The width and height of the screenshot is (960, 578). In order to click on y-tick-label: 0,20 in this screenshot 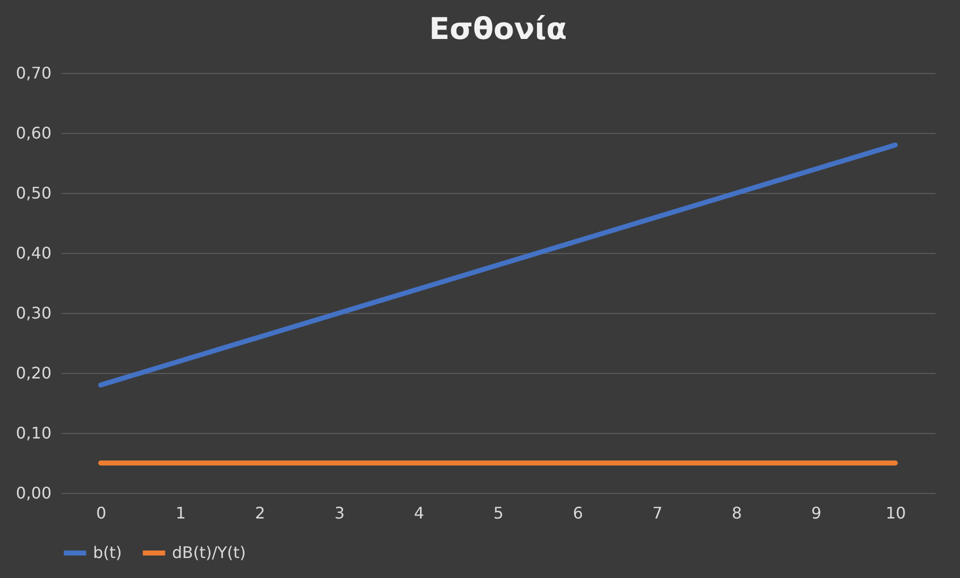, I will do `click(34, 373)`.